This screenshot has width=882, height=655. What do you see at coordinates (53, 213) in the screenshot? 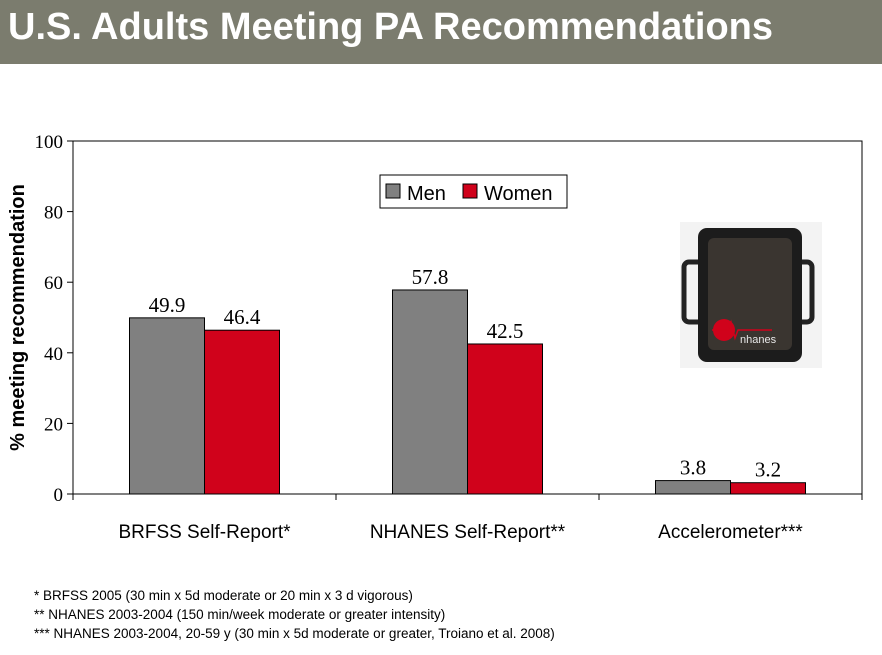
I see `y-tick-label: 80` at bounding box center [53, 213].